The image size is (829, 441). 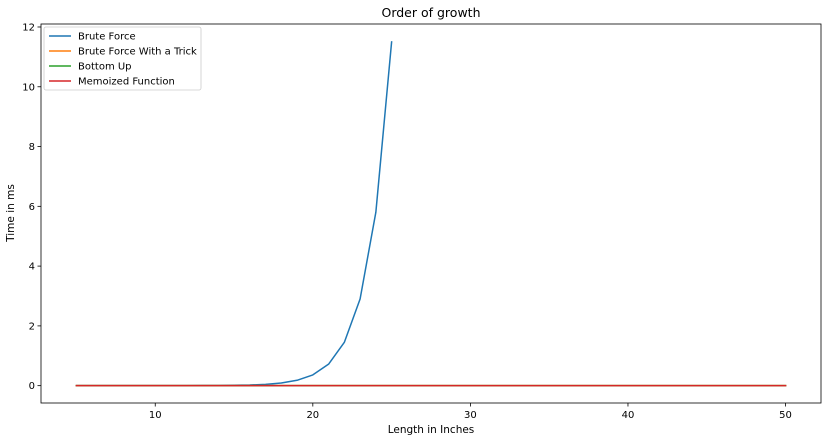 What do you see at coordinates (32, 386) in the screenshot?
I see `y-tick-label: 0` at bounding box center [32, 386].